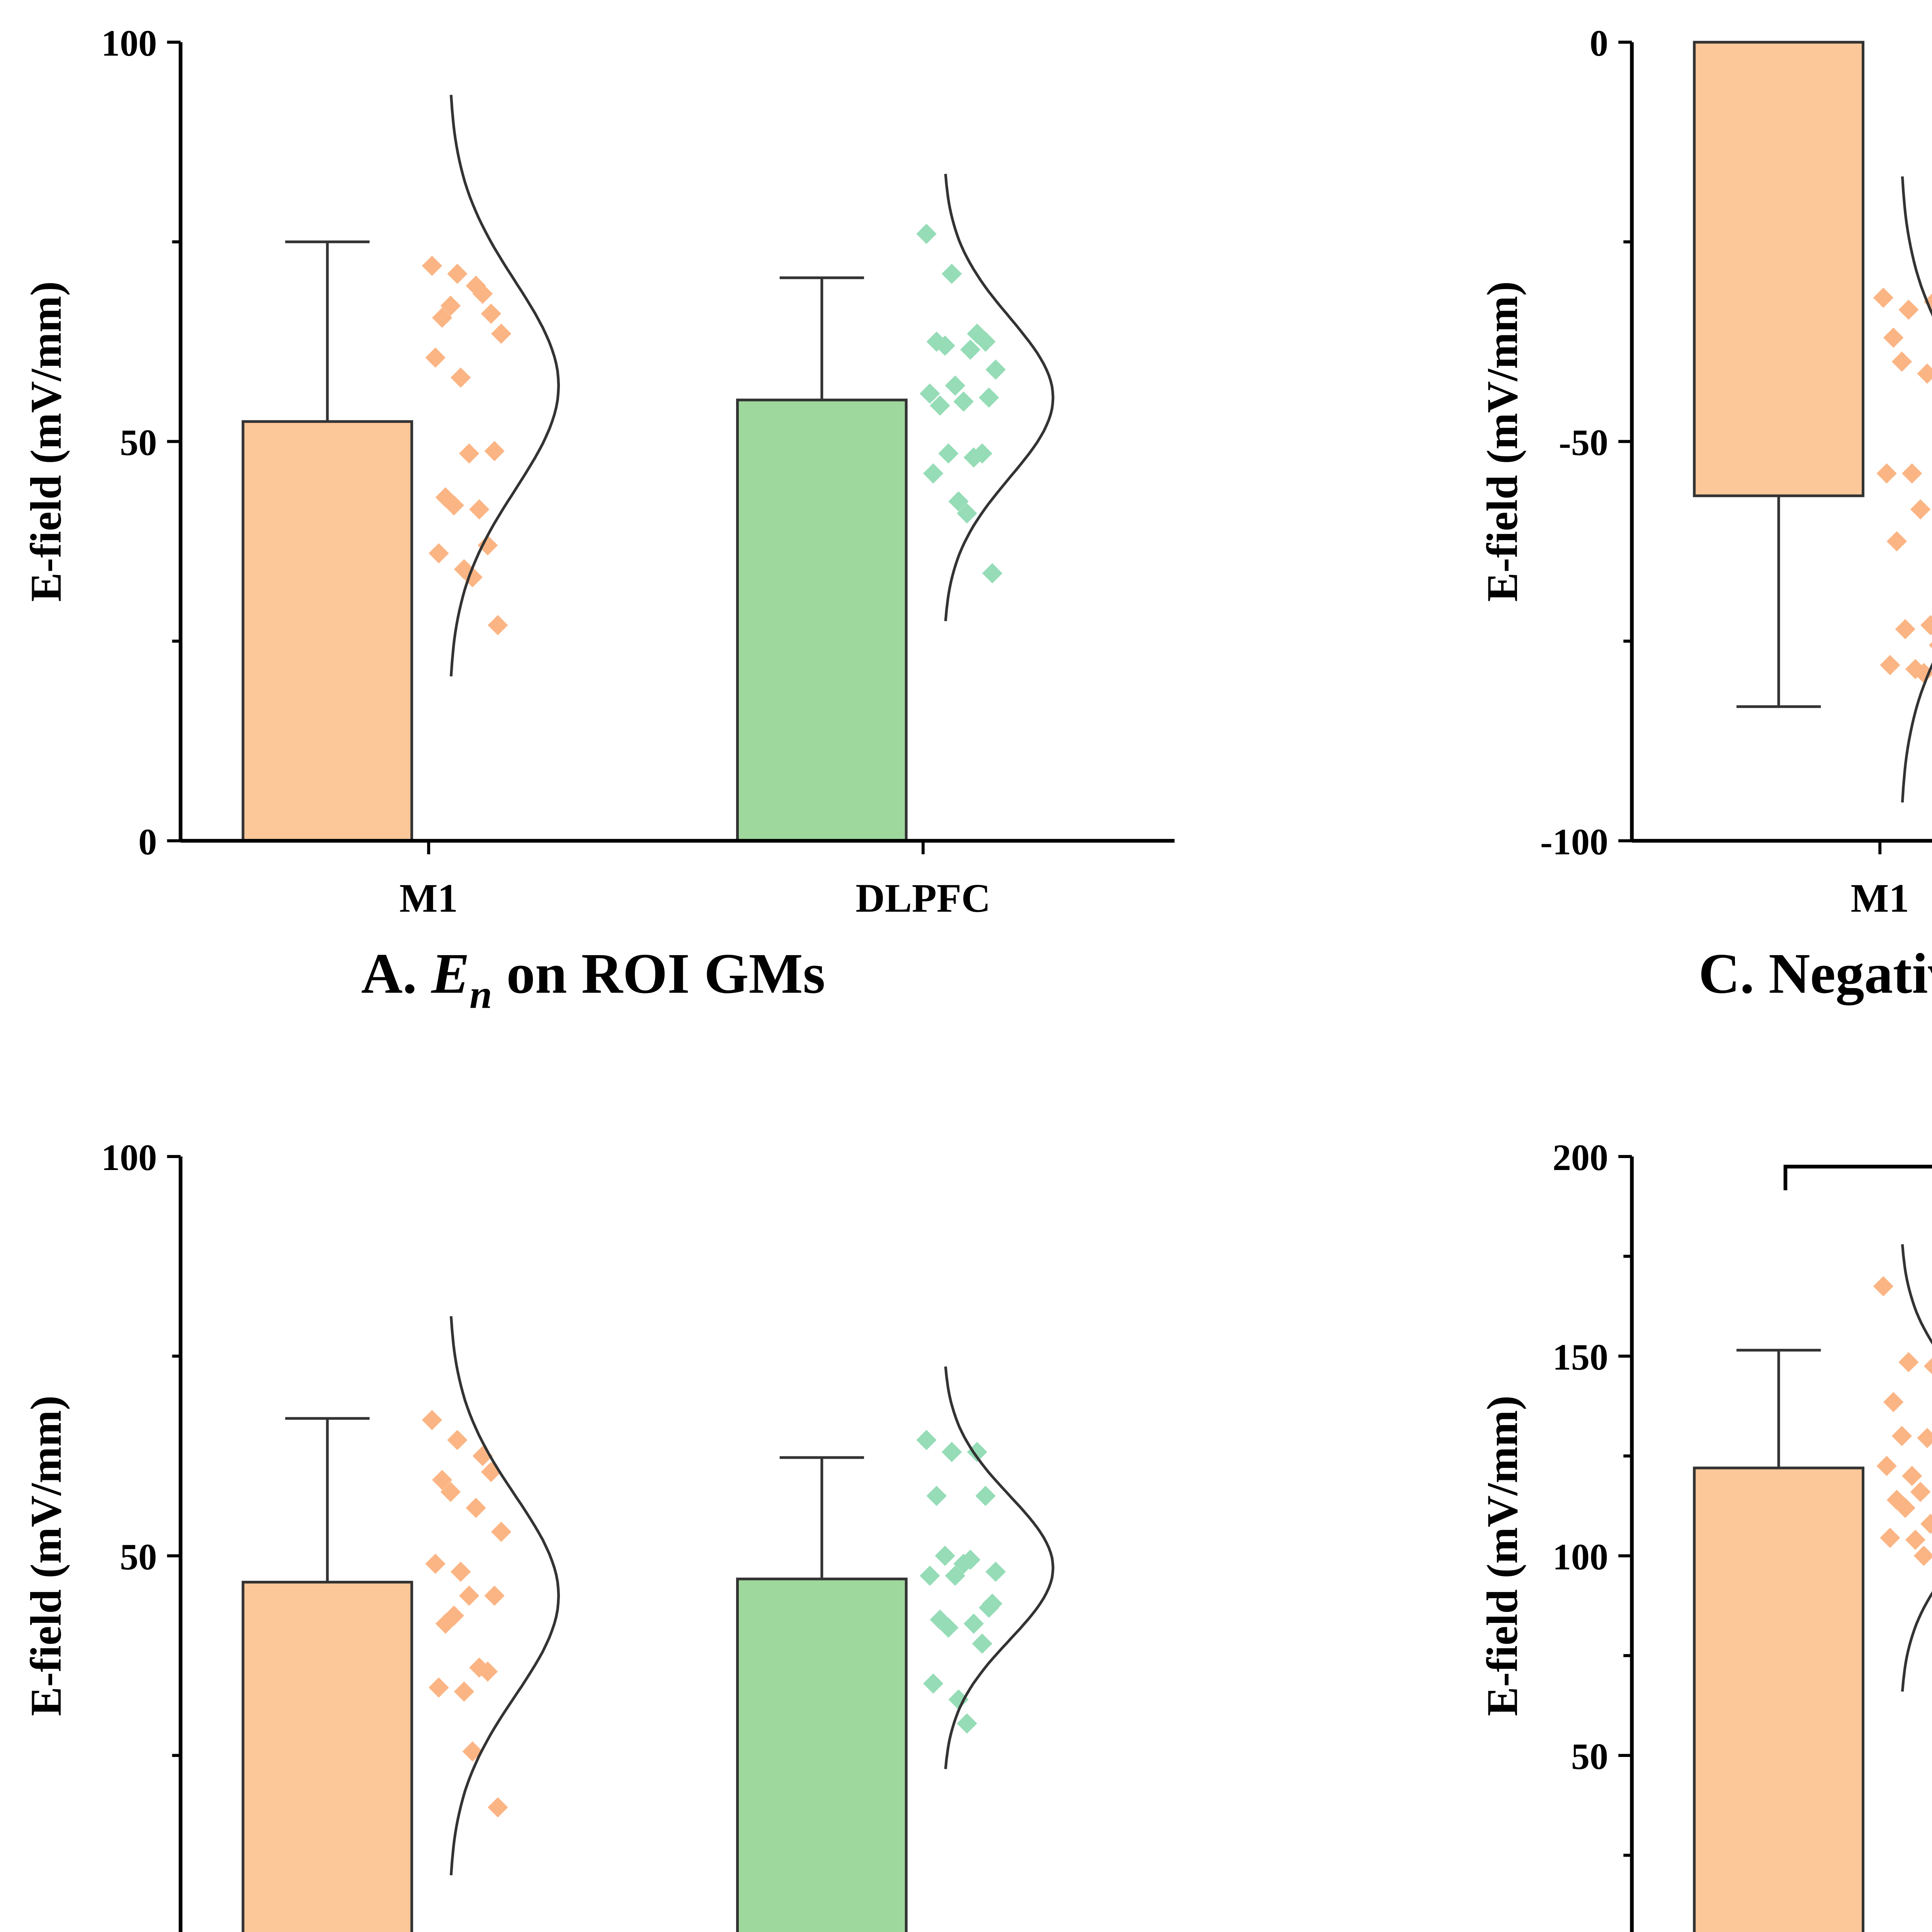  I want to click on significance-bracket, so click(1857, 1177).